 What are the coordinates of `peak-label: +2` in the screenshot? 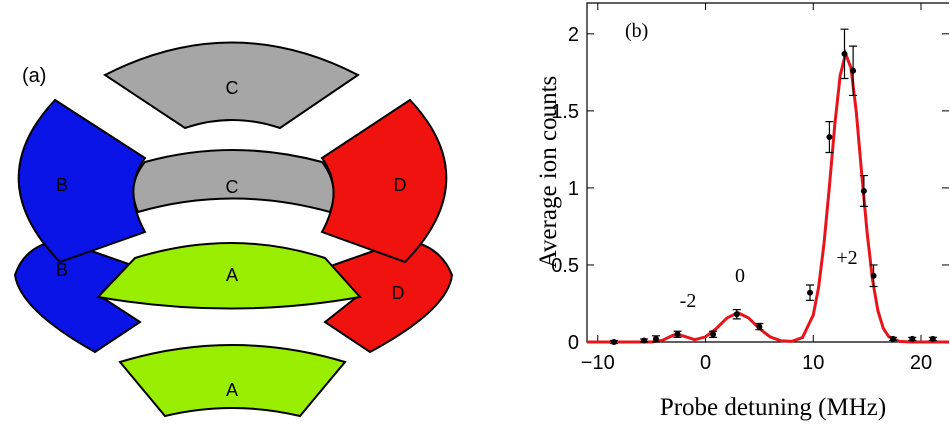 It's located at (846, 258).